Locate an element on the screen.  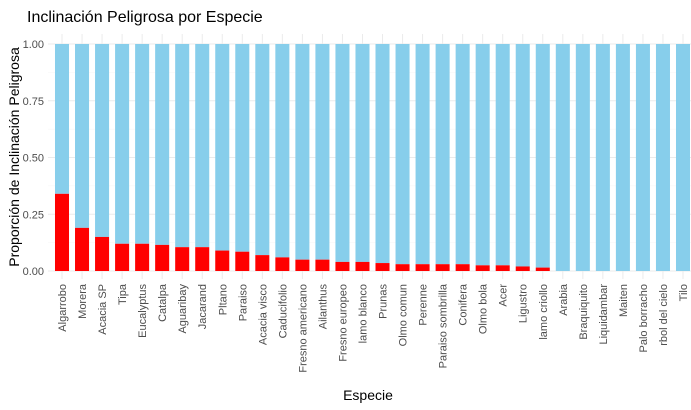
x-tick-label: Pltano is located at coordinates (223, 299).